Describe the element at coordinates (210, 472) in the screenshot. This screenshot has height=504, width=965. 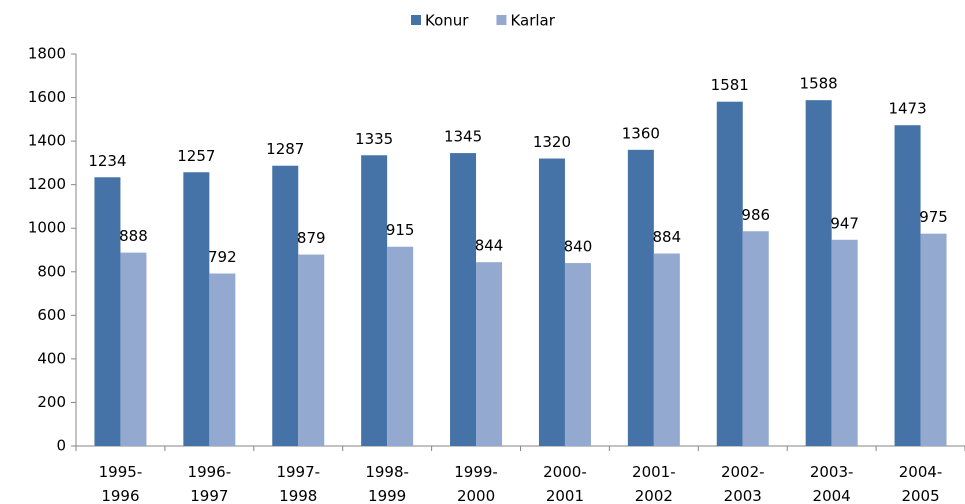
I see `x-tick-line: 1996-` at that location.